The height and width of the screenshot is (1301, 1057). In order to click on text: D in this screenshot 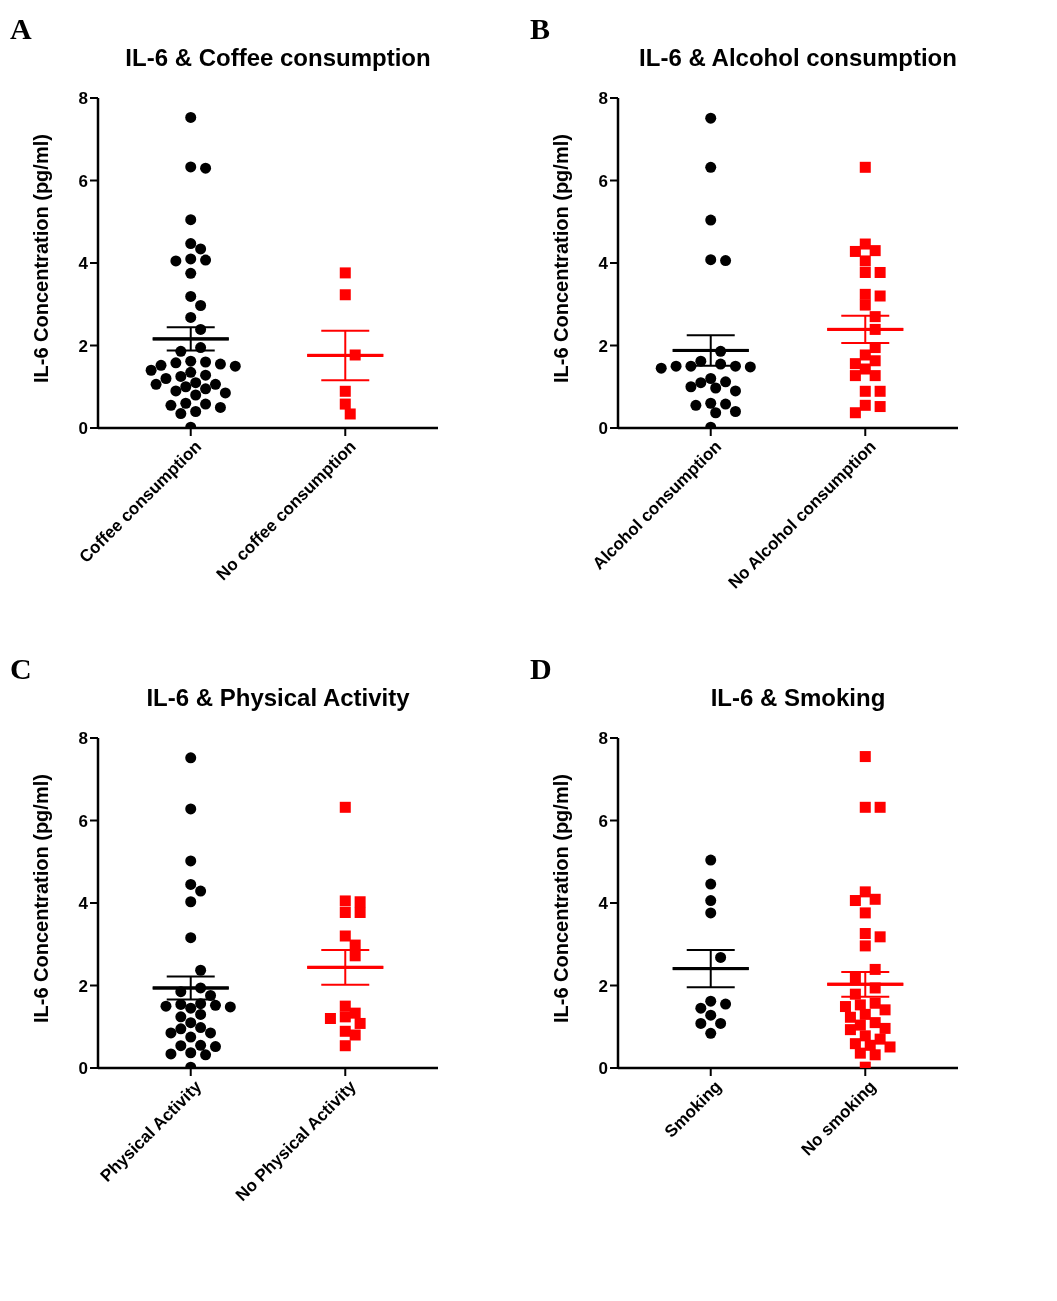, I will do `click(541, 669)`.